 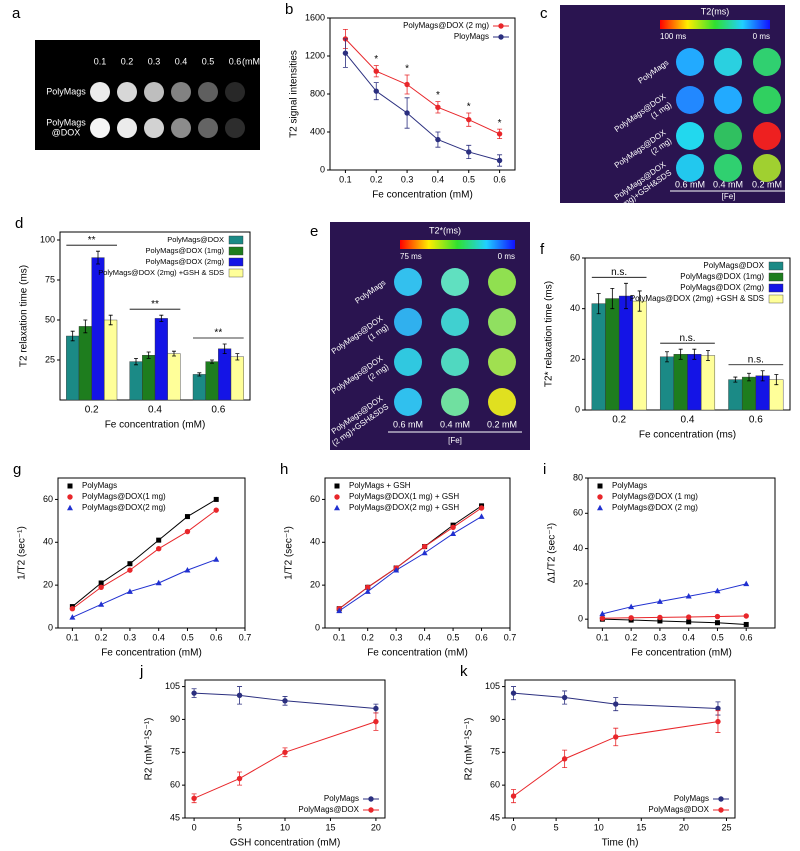 What do you see at coordinates (315, 17) in the screenshot?
I see `y-tick-label: 1600` at bounding box center [315, 17].